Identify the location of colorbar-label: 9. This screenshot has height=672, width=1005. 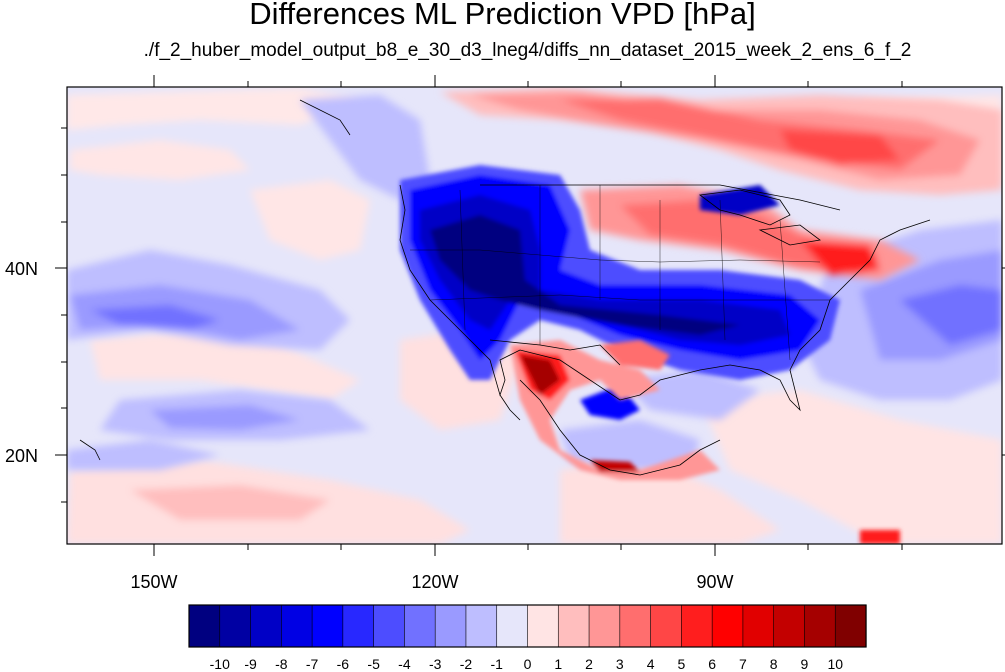
(805, 664).